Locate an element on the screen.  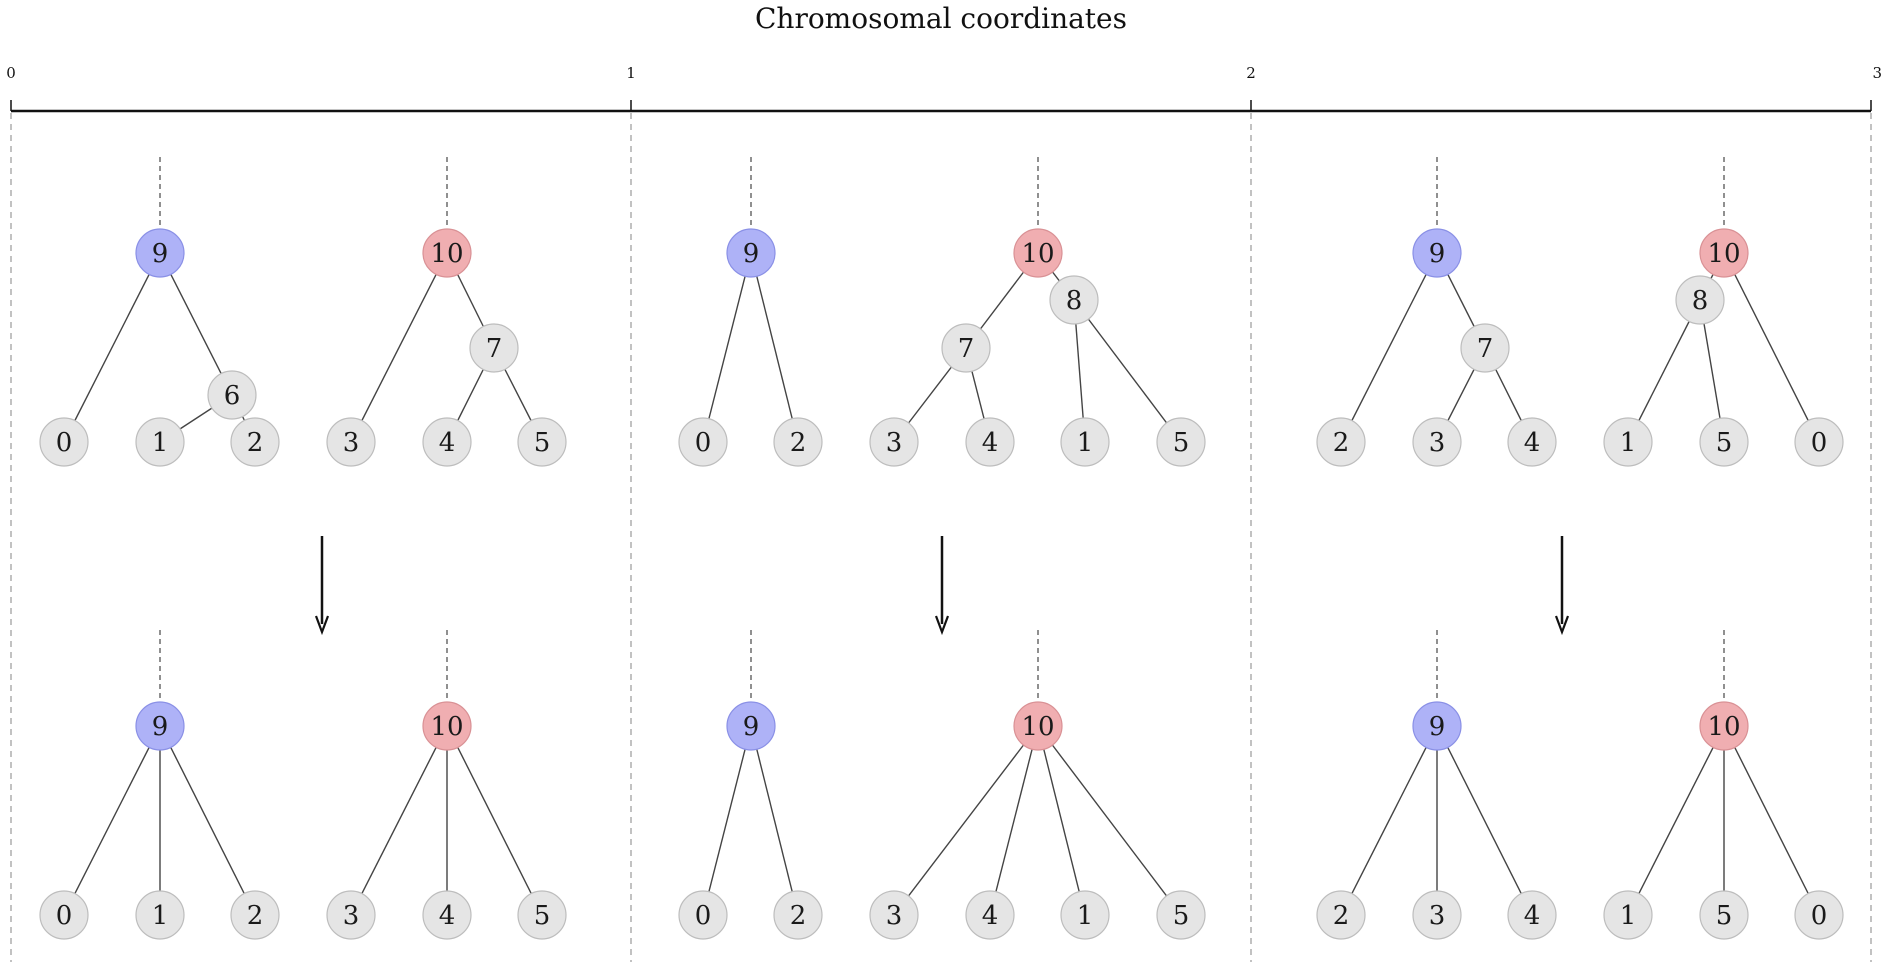
panel1-before-tree1-leaf-label-2: 2 is located at coordinates (255, 443).